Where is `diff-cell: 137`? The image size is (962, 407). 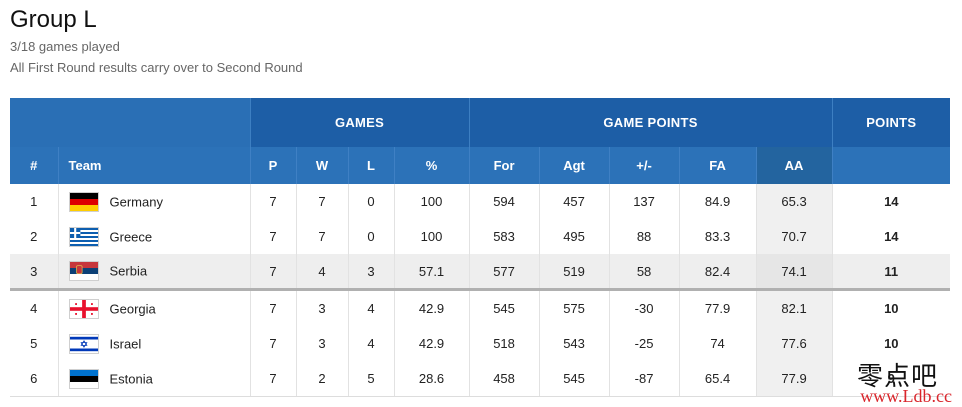
diff-cell: 137 is located at coordinates (644, 201).